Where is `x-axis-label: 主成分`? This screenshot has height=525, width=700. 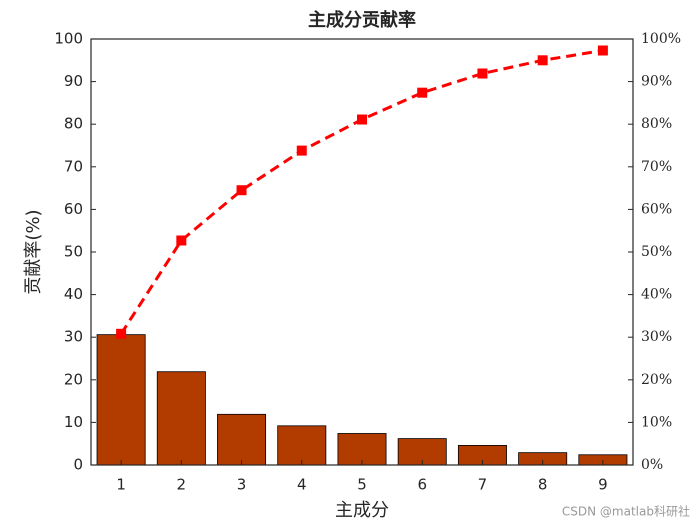
x-axis-label: 主成分 is located at coordinates (362, 510).